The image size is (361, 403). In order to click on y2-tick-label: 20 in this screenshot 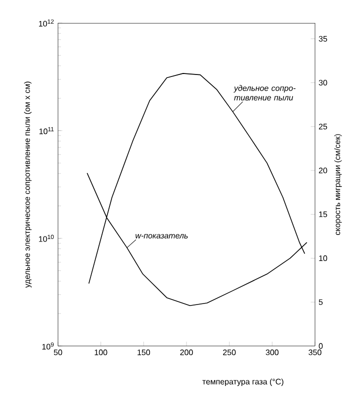, I will do `click(323, 171)`.